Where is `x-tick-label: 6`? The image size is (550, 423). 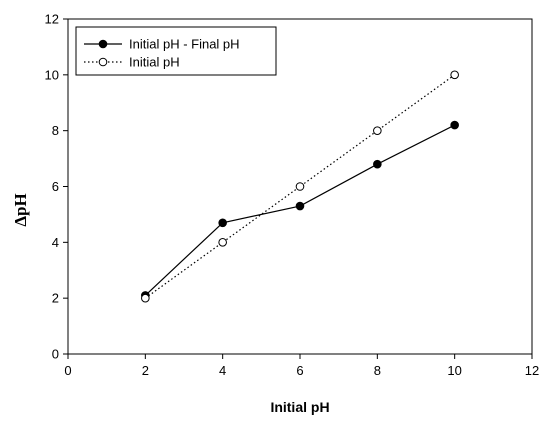 x-tick-label: 6 is located at coordinates (299, 370).